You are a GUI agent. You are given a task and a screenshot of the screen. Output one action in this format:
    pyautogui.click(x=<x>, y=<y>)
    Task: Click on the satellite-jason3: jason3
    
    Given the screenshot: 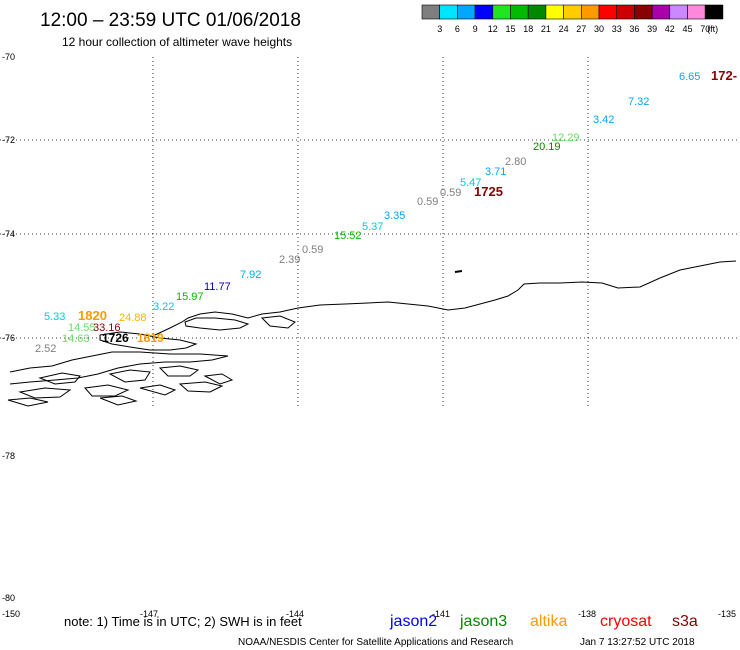 What is the action you would take?
    pyautogui.click(x=483, y=621)
    